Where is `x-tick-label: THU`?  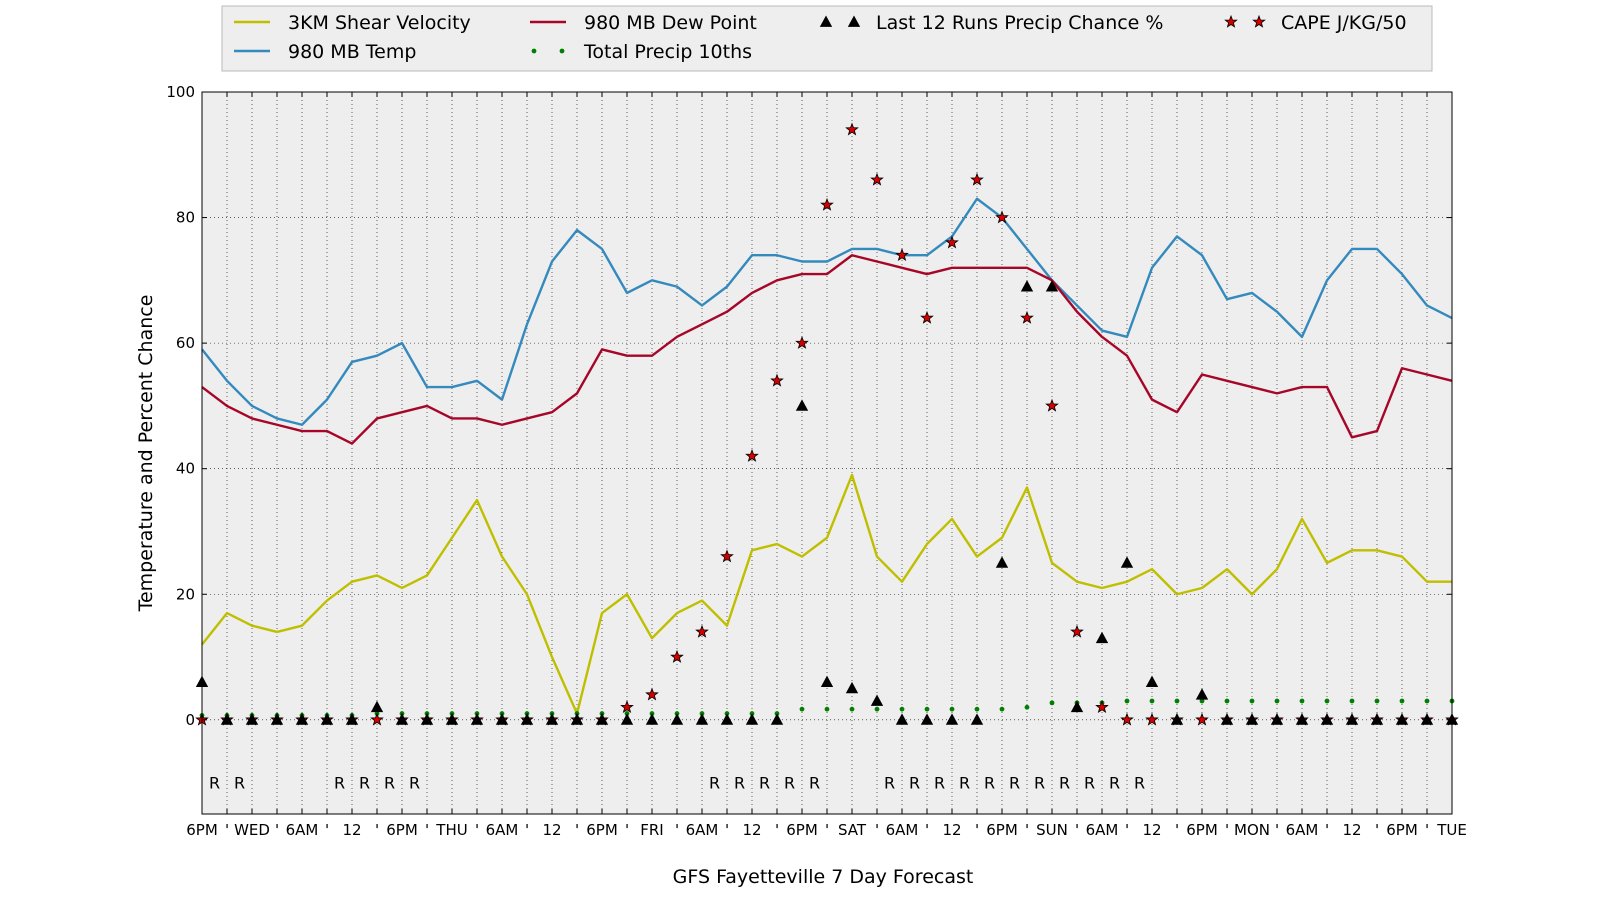 x-tick-label: THU is located at coordinates (451, 830).